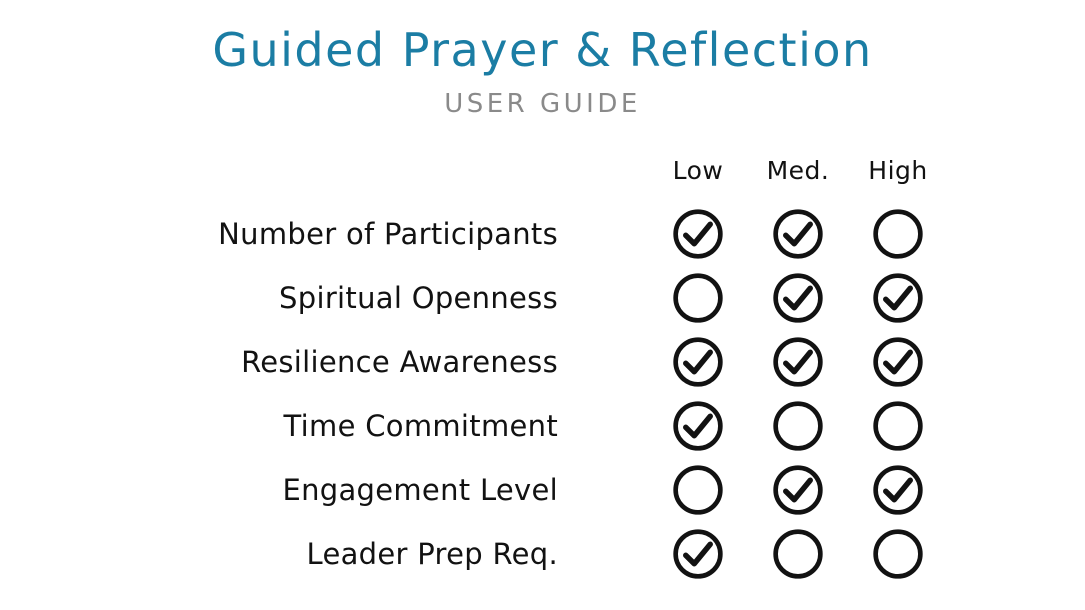 The image size is (1085, 610). I want to click on row-label: Resilience Awareness, so click(399, 362).